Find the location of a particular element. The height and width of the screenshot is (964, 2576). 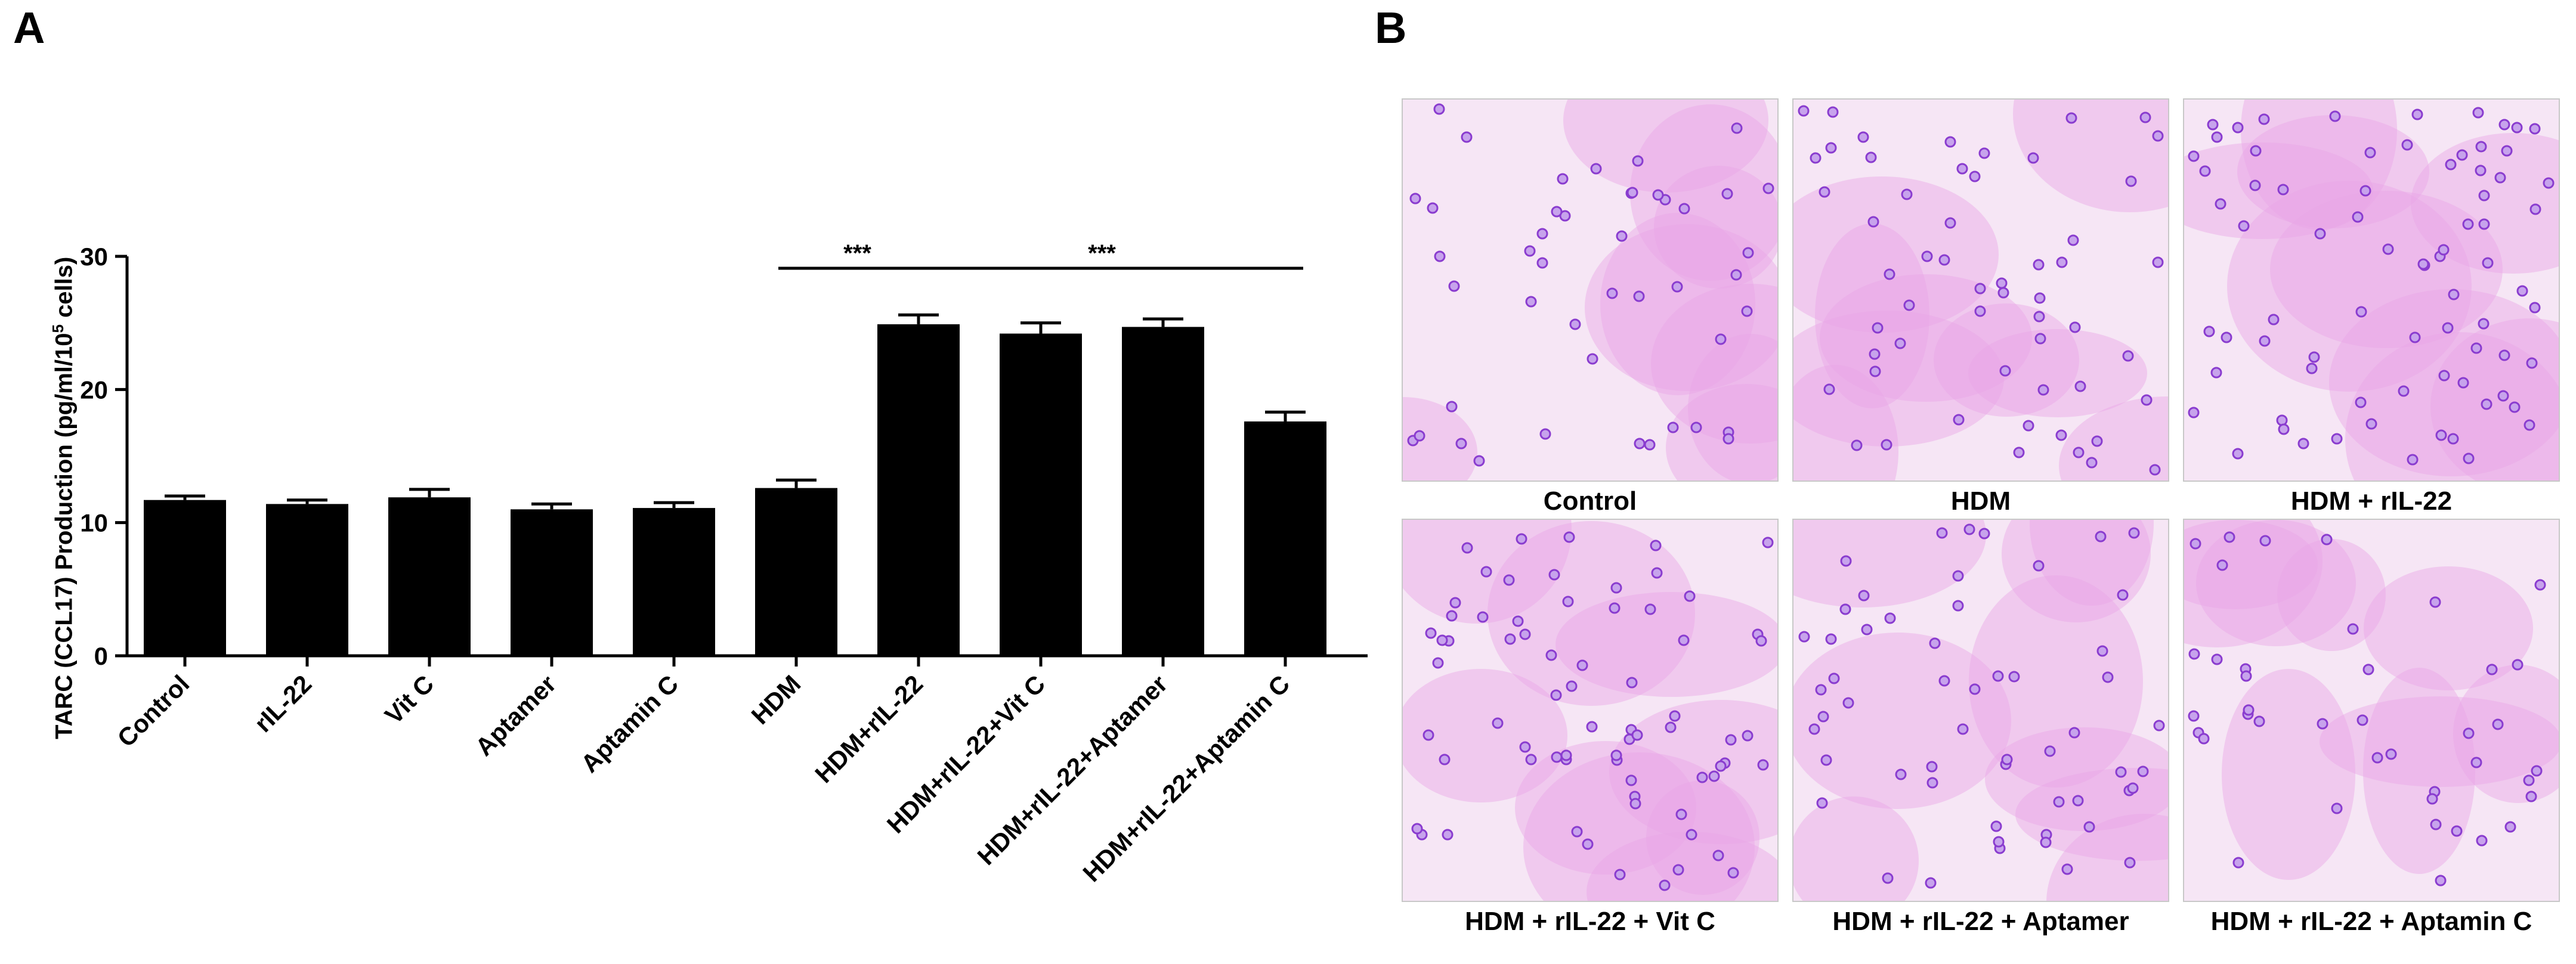

x-tick-label: rIL-22 is located at coordinates (283, 703).